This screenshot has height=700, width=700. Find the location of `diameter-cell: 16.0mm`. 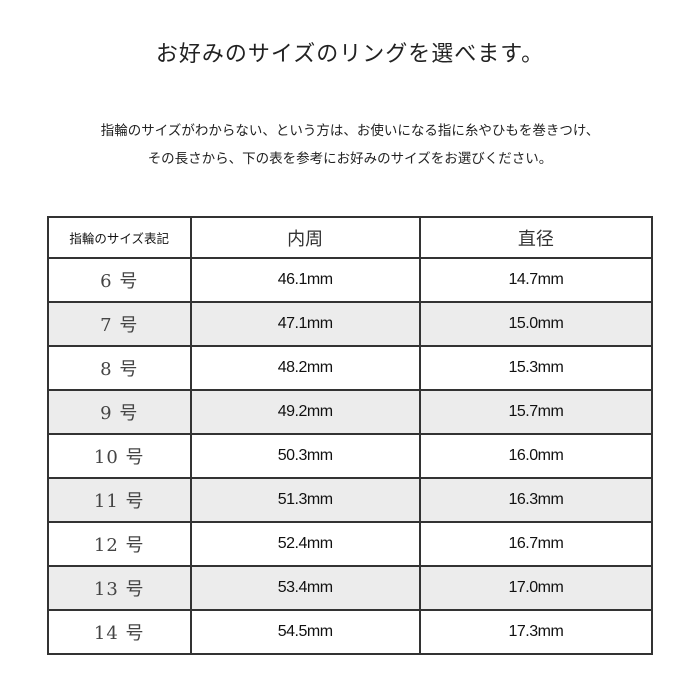

diameter-cell: 16.0mm is located at coordinates (536, 456).